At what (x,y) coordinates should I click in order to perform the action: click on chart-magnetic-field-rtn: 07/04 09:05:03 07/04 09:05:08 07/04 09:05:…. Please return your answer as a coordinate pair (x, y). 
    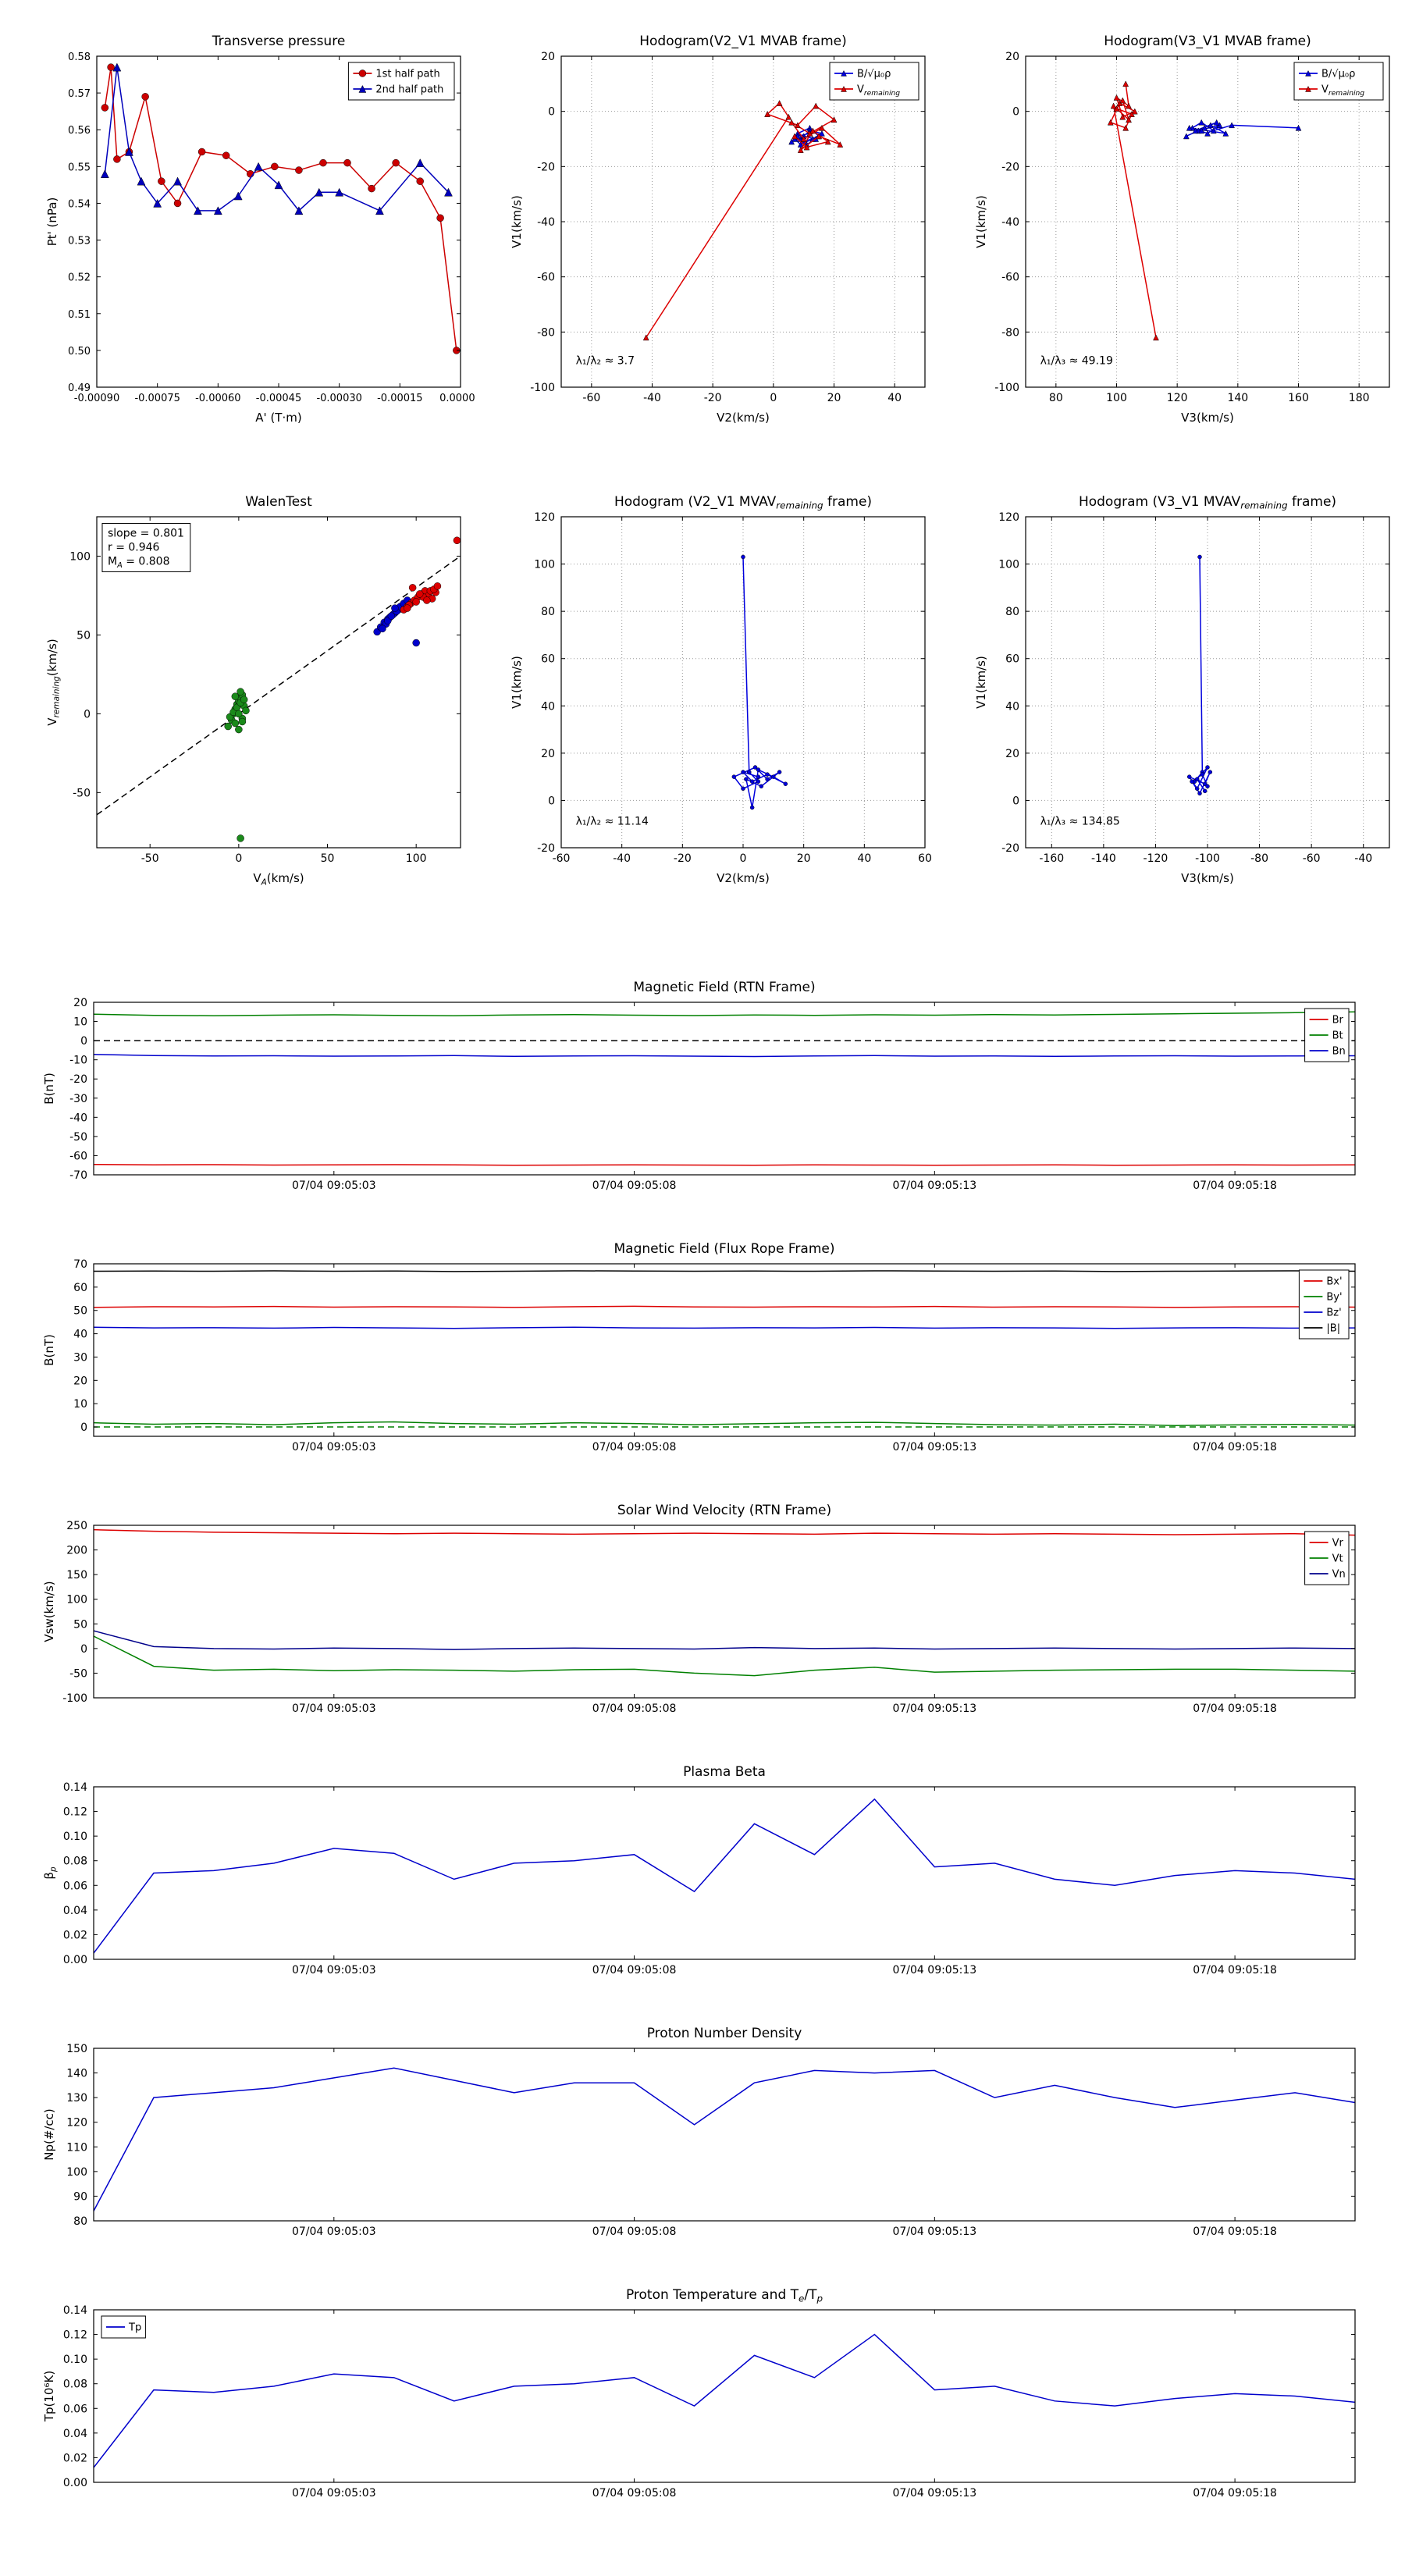
    Looking at the image, I should click on (702, 1089).